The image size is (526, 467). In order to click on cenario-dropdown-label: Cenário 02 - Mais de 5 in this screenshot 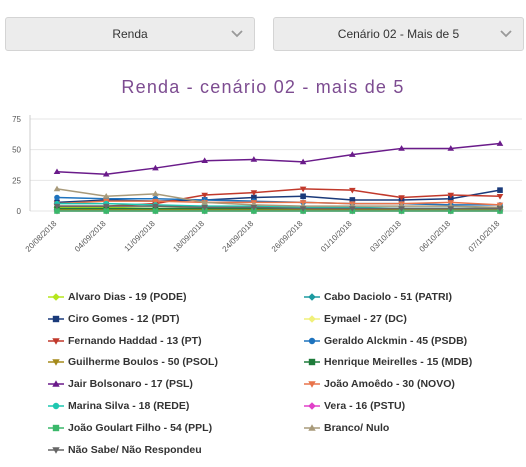, I will do `click(398, 34)`.